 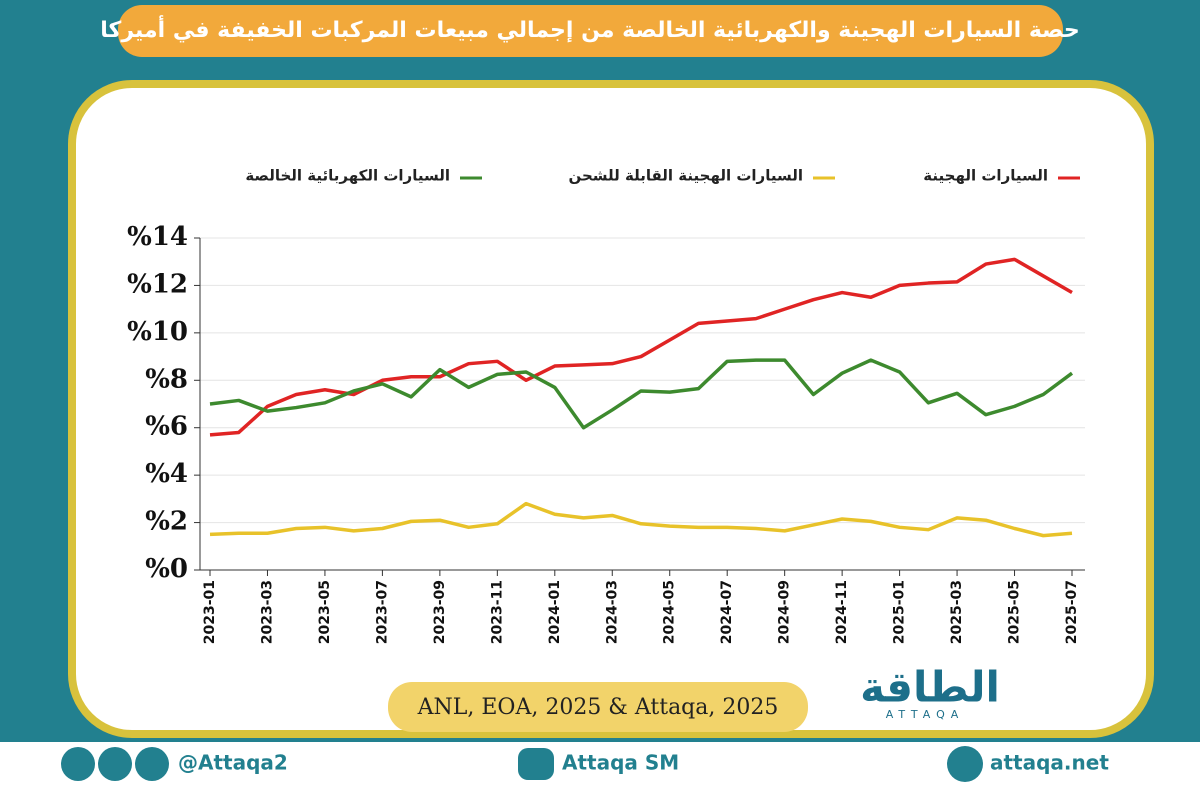 I want to click on y-tick-label: %4, so click(x=166, y=474).